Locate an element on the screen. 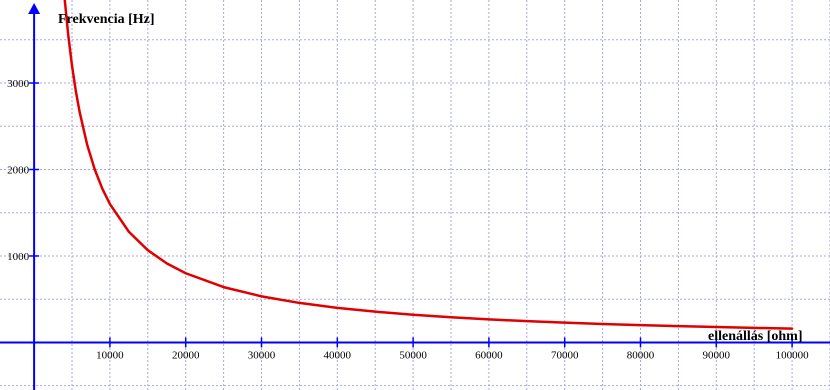  x-tick-label: 40000 is located at coordinates (338, 355).